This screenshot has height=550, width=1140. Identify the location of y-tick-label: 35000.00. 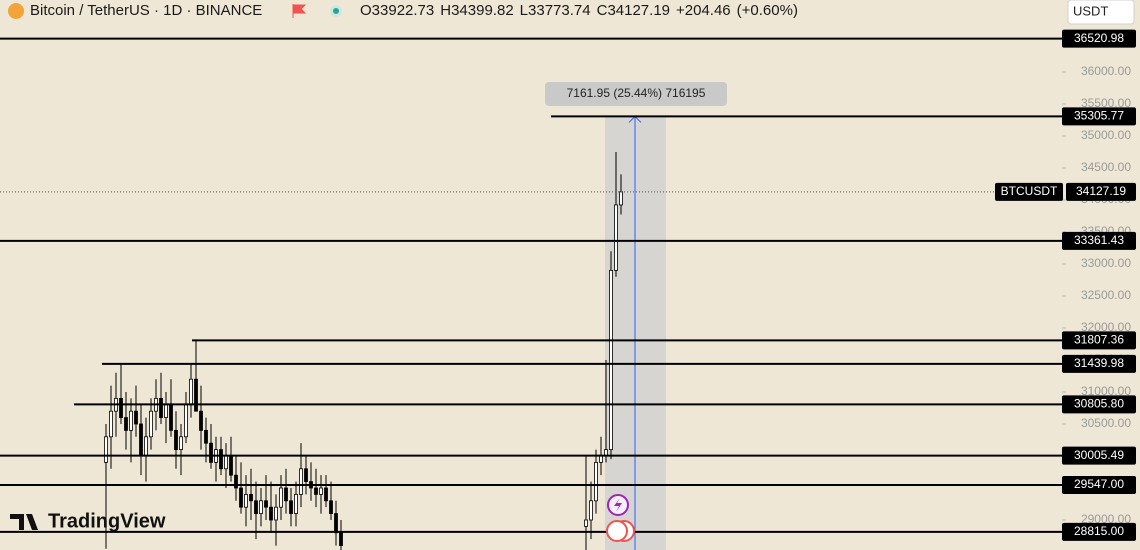
(1106, 135).